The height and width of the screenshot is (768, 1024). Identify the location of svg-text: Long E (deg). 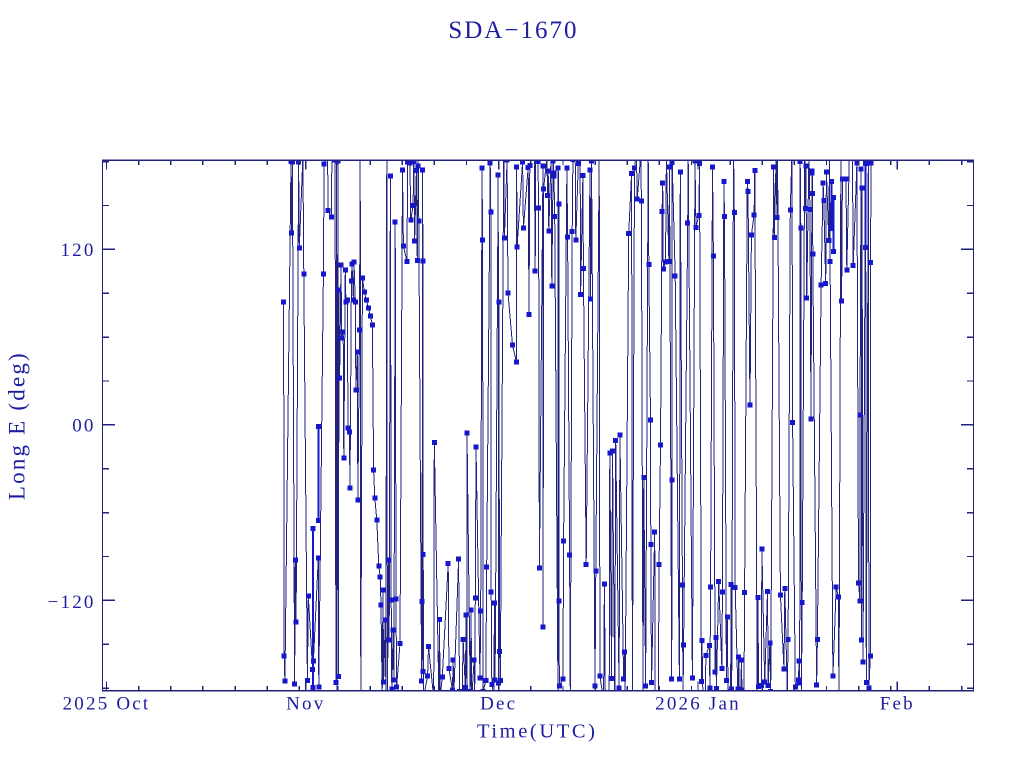
(17, 425).